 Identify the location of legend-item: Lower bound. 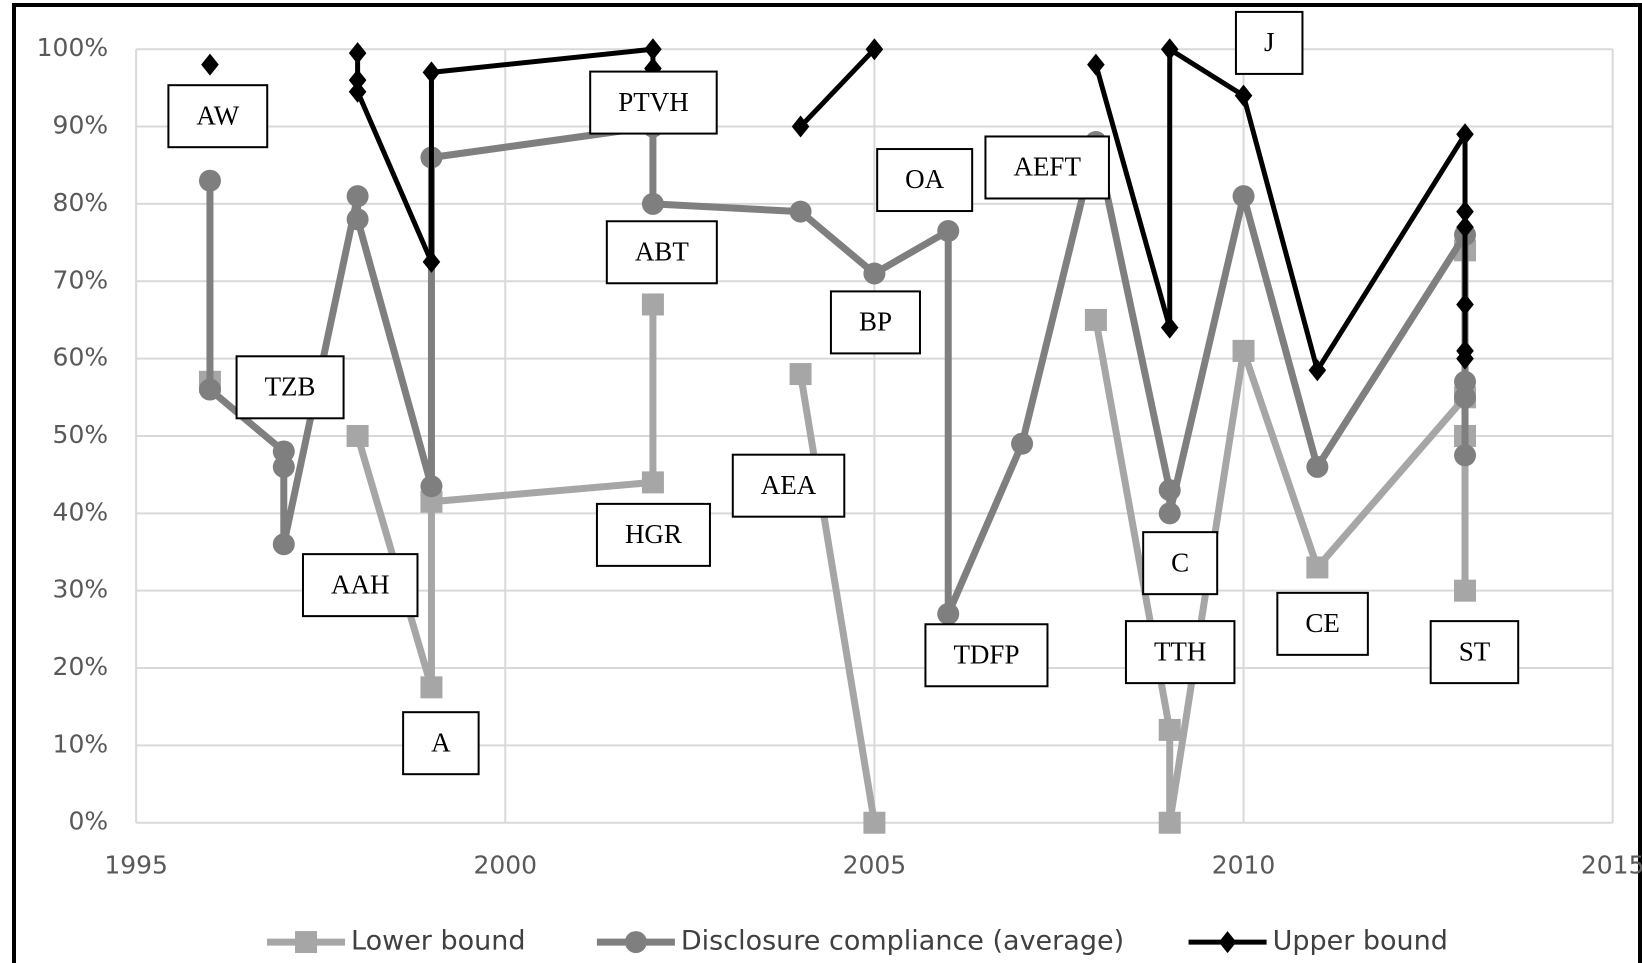
(396, 941).